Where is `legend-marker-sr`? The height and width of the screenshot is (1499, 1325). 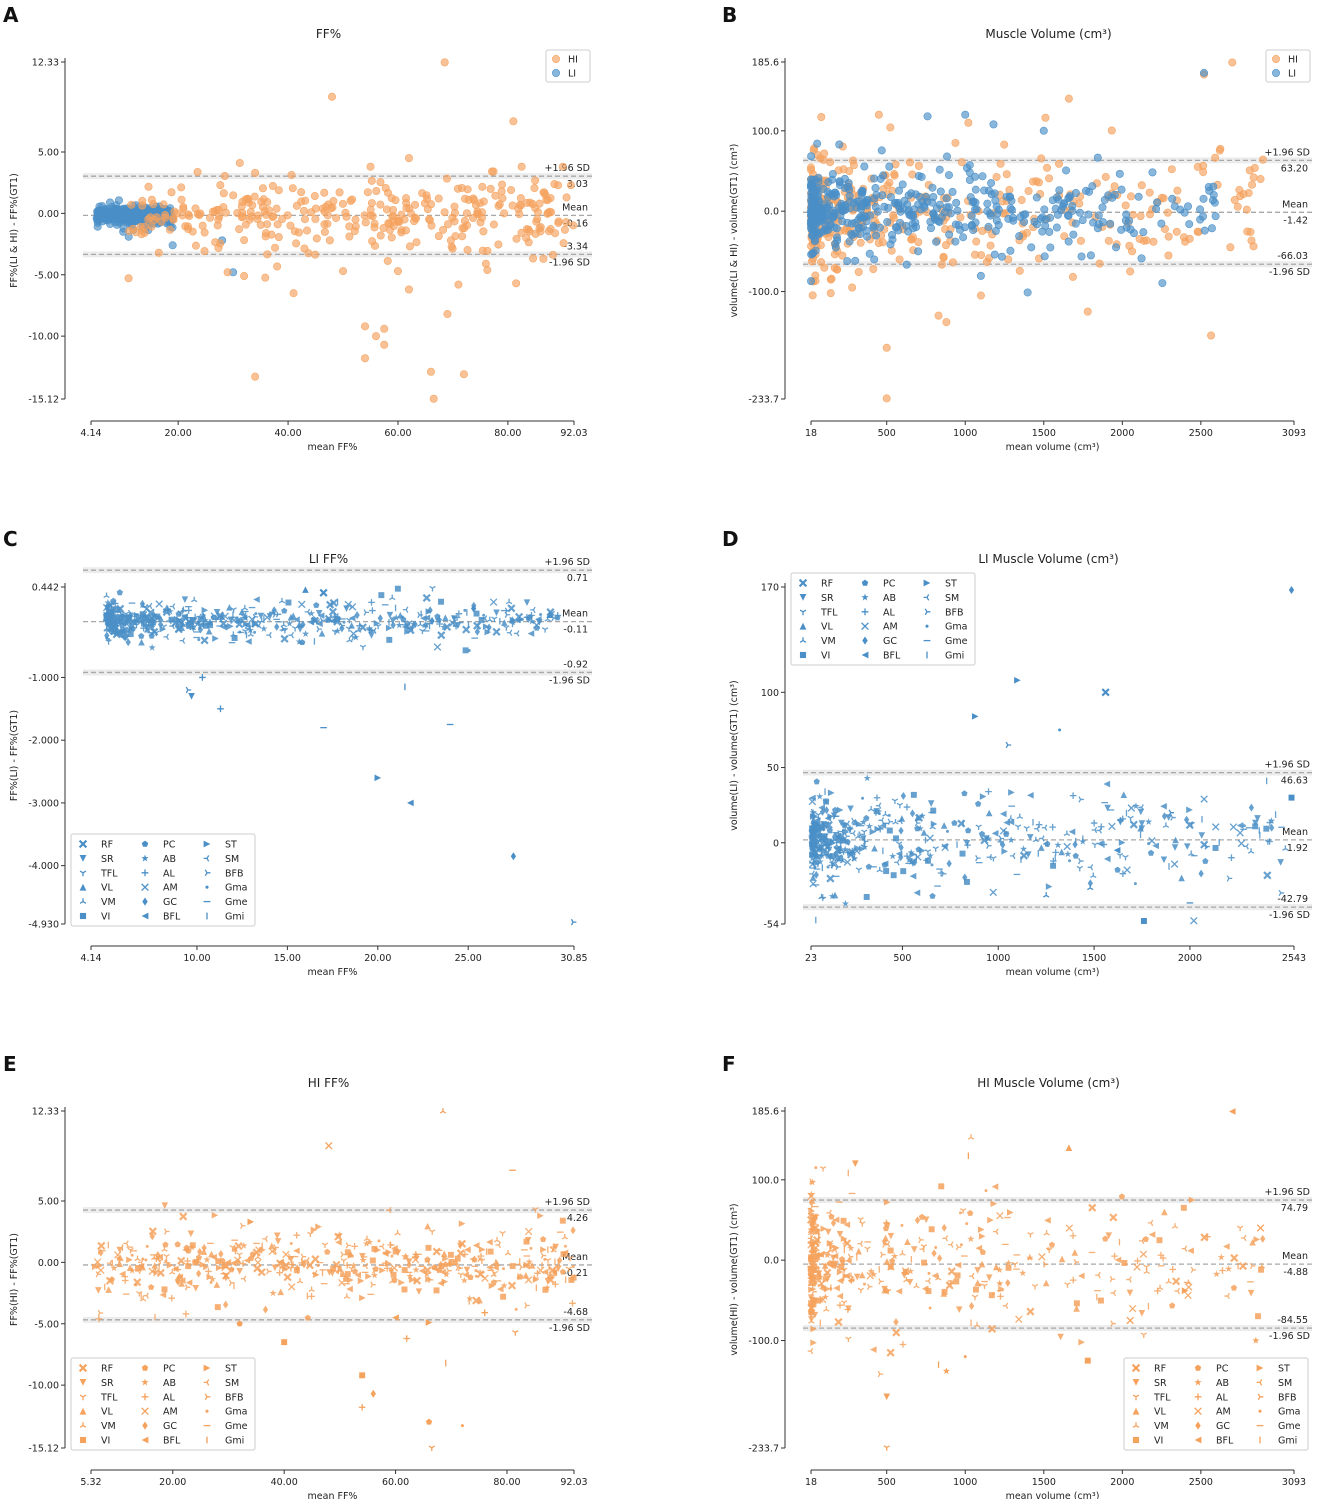
legend-marker-sr is located at coordinates (1136, 1382).